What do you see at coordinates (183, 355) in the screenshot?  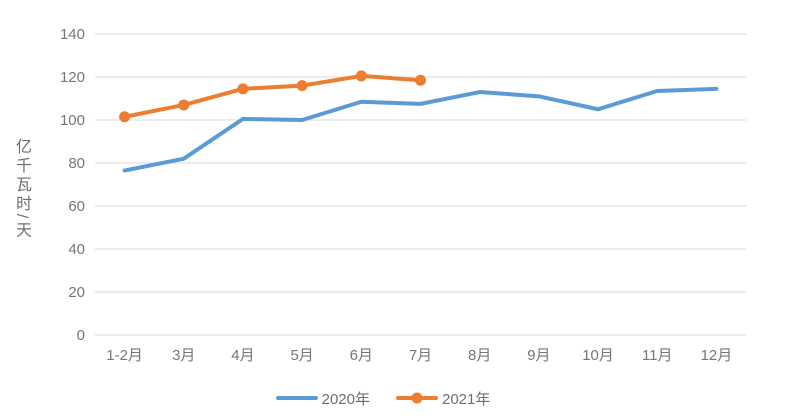 I see `x-tick-label: 3月` at bounding box center [183, 355].